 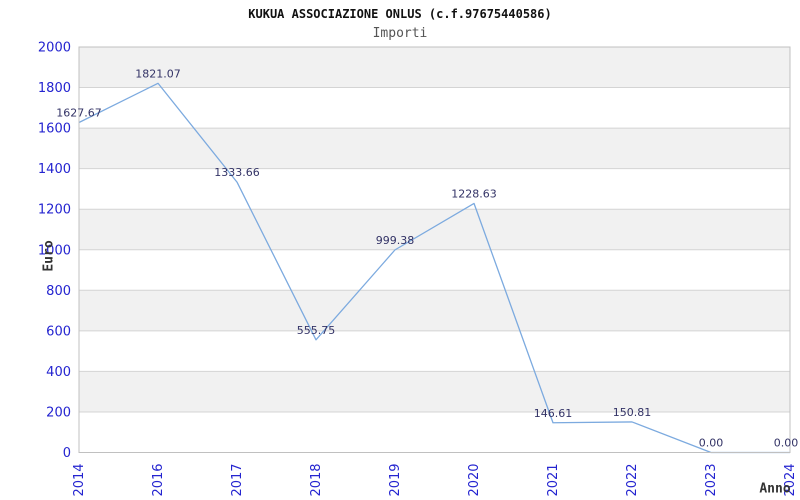 What do you see at coordinates (67, 453) in the screenshot?
I see `y-tick-label: 0` at bounding box center [67, 453].